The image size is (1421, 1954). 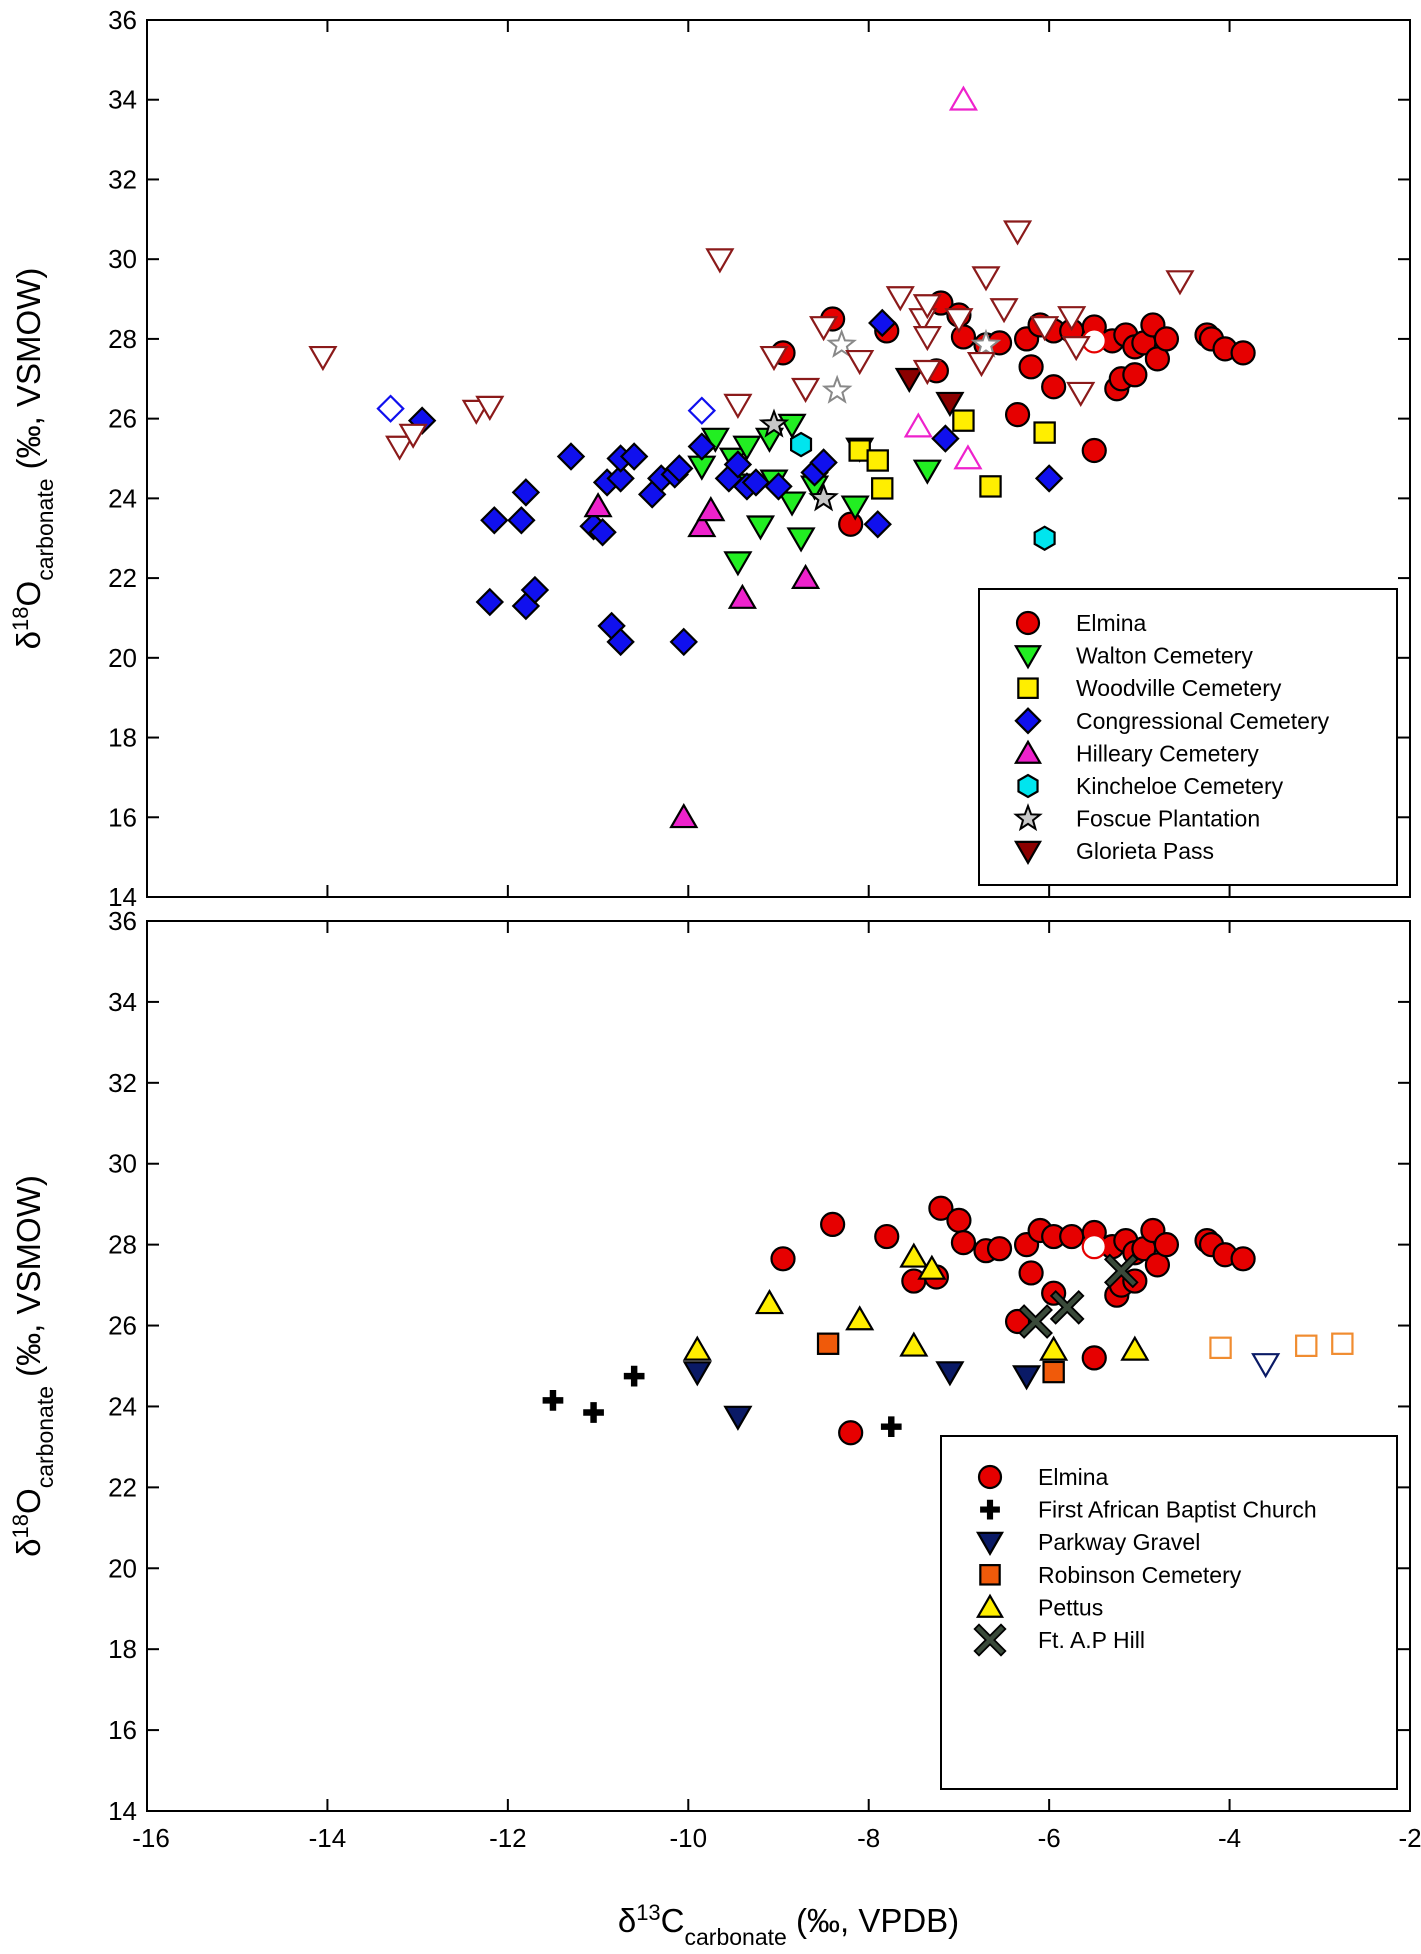 I want to click on x-axis-label-part-2: C, so click(x=673, y=1920).